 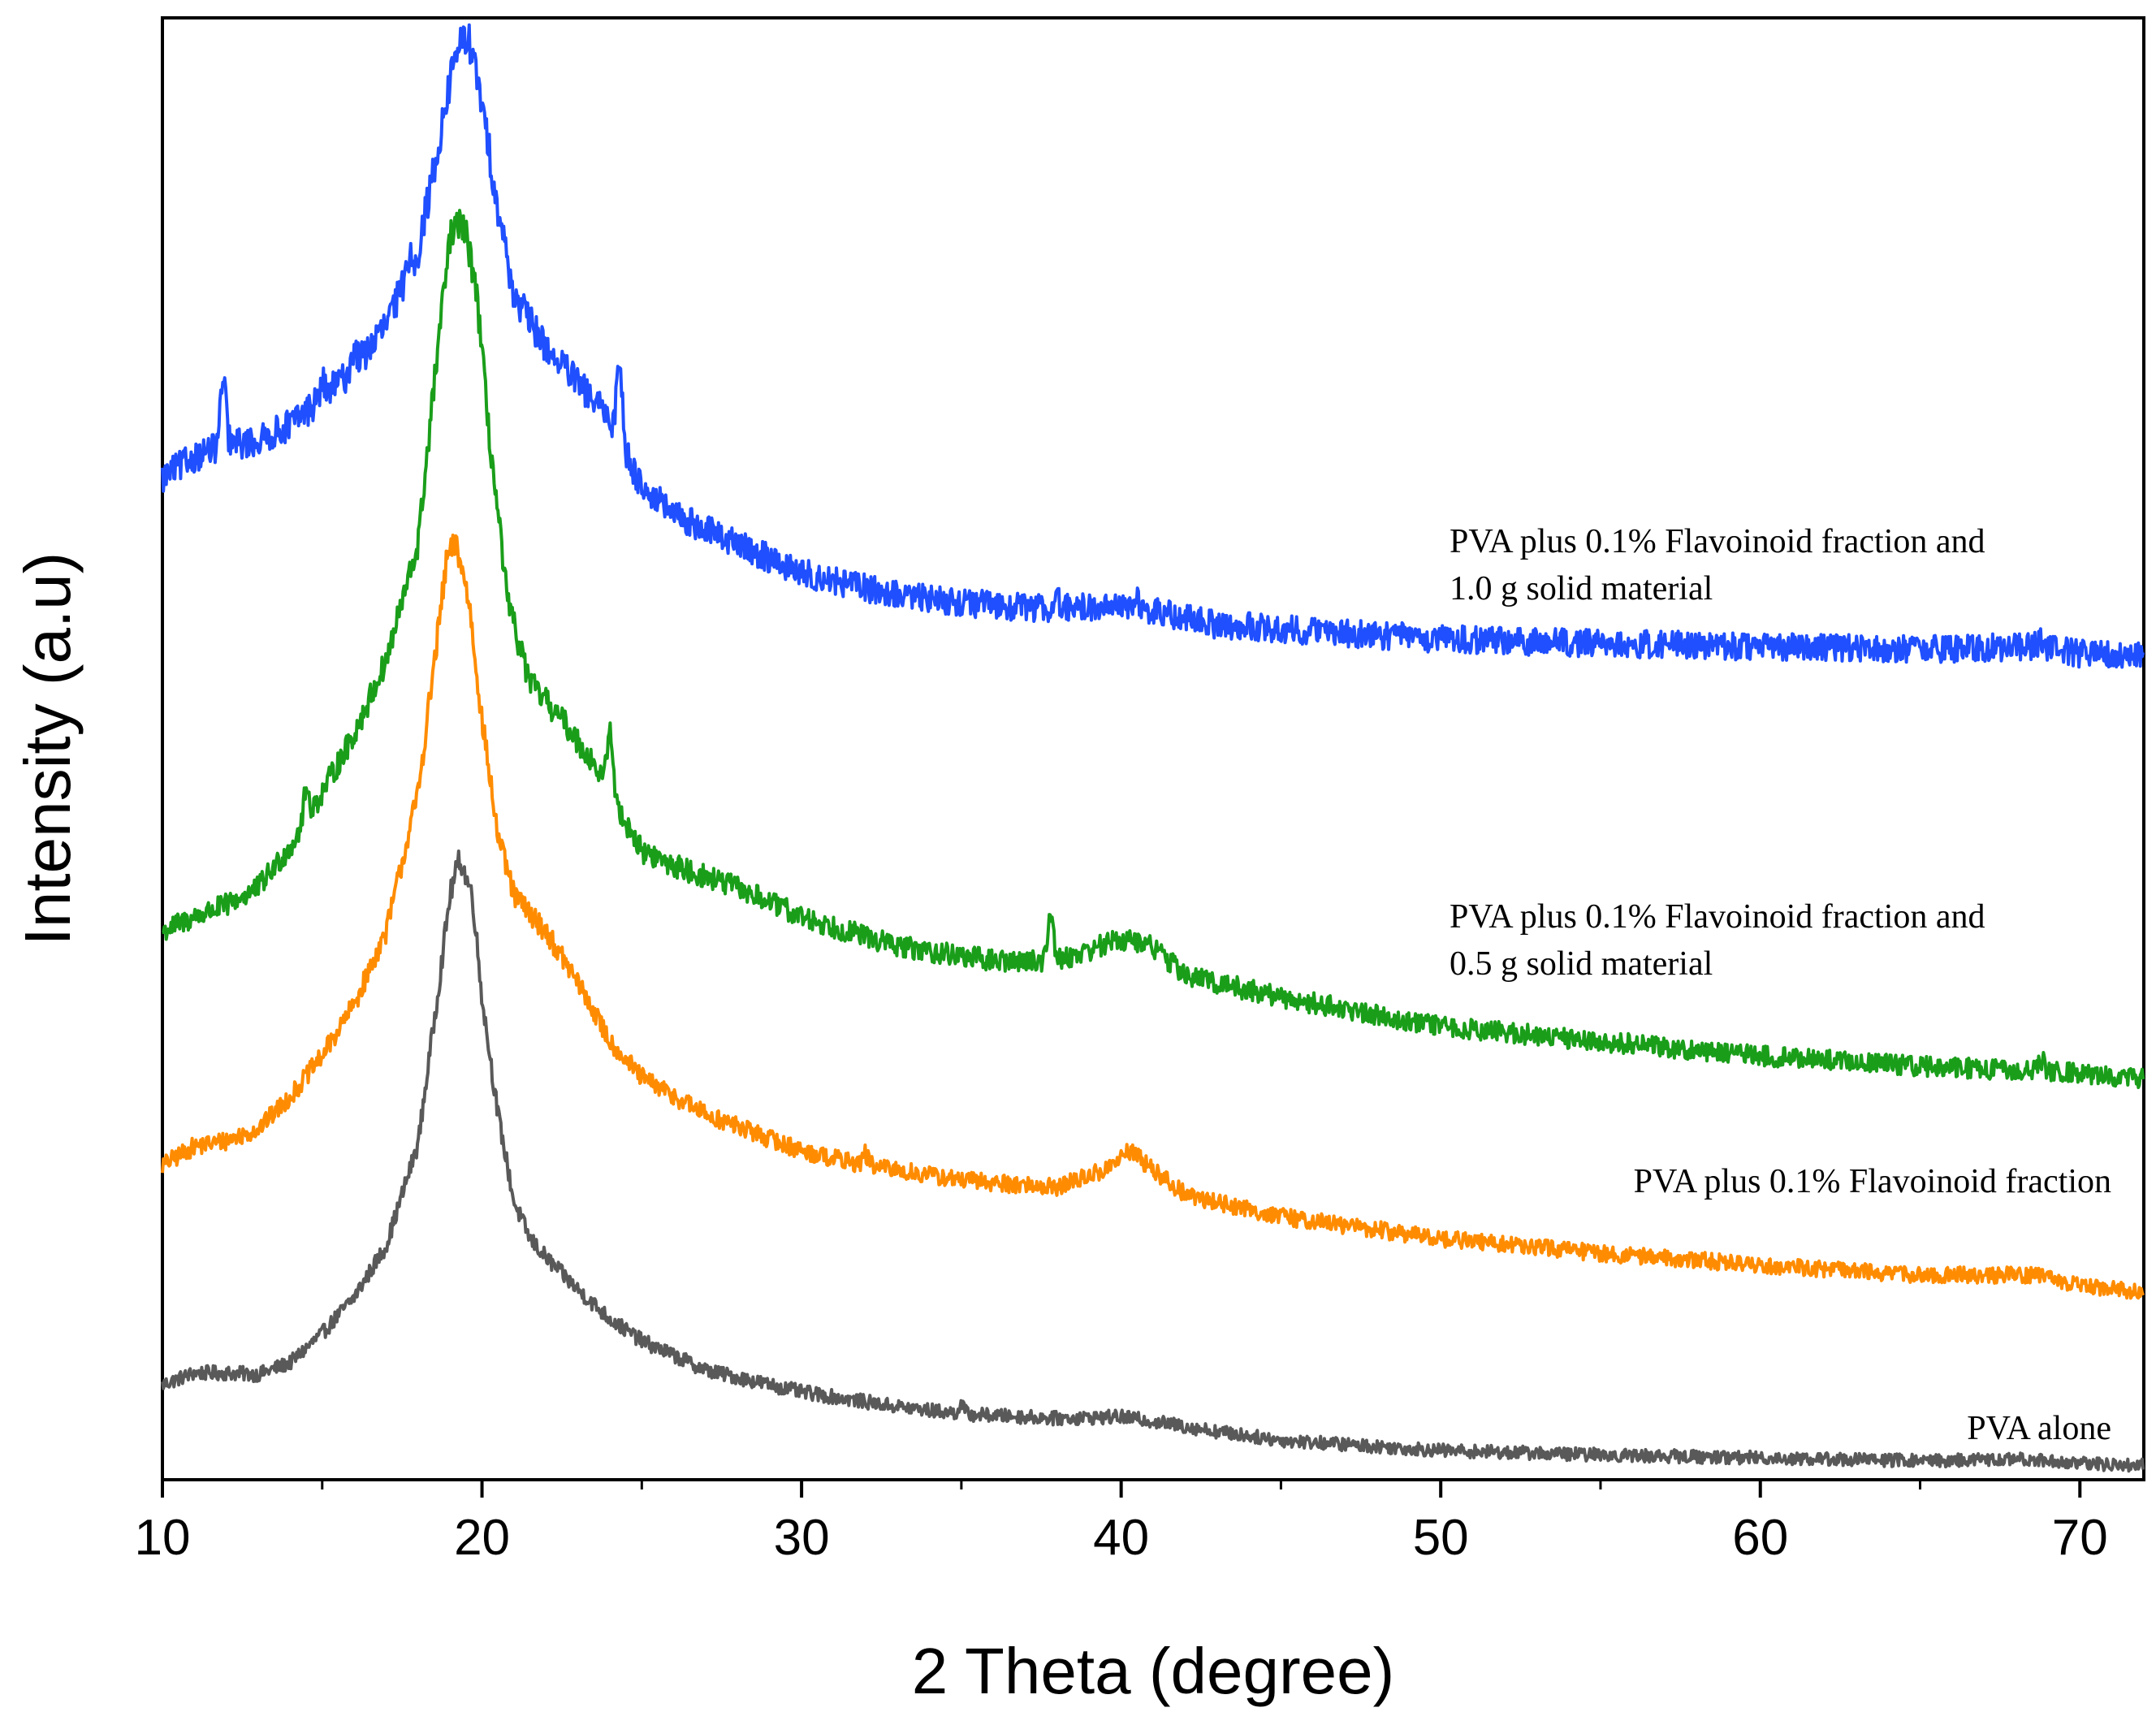 I want to click on x-tick-label: 10, so click(x=163, y=1538).